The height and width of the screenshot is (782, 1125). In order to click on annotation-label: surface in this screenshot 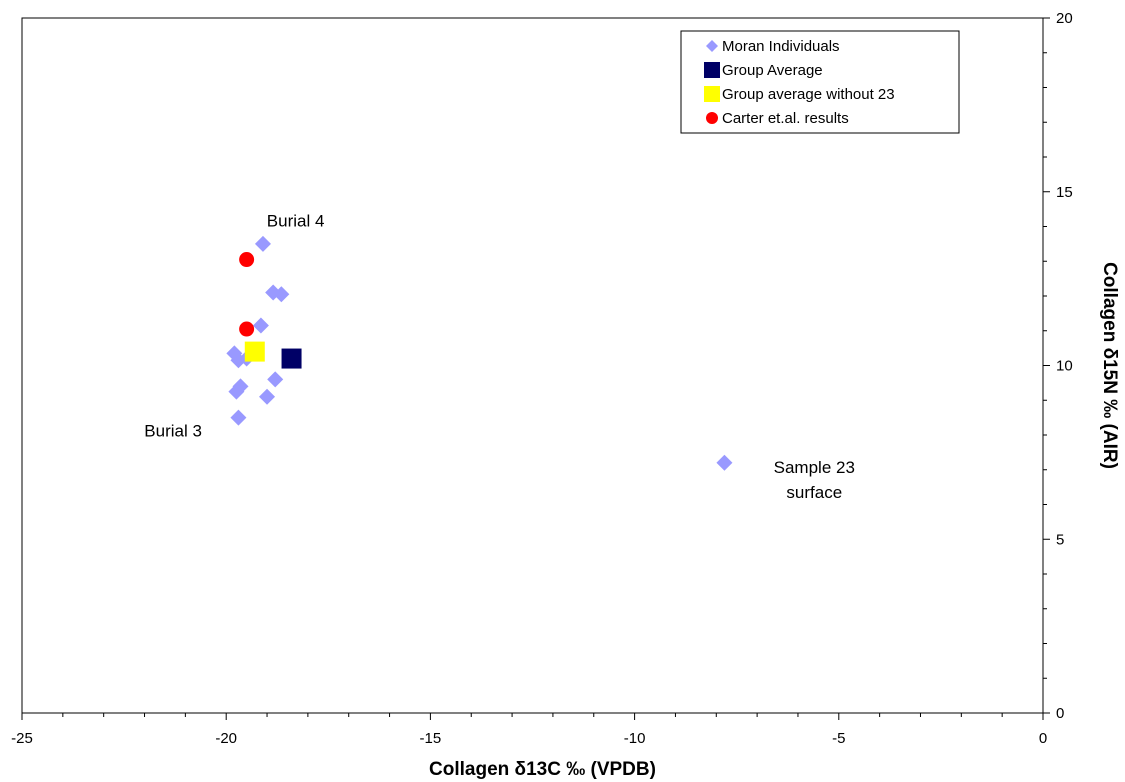, I will do `click(814, 492)`.